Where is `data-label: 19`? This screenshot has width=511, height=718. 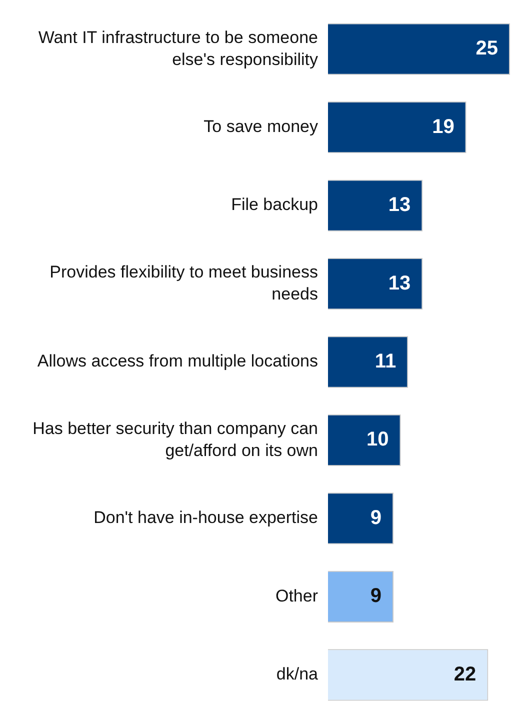
data-label: 19 is located at coordinates (443, 127).